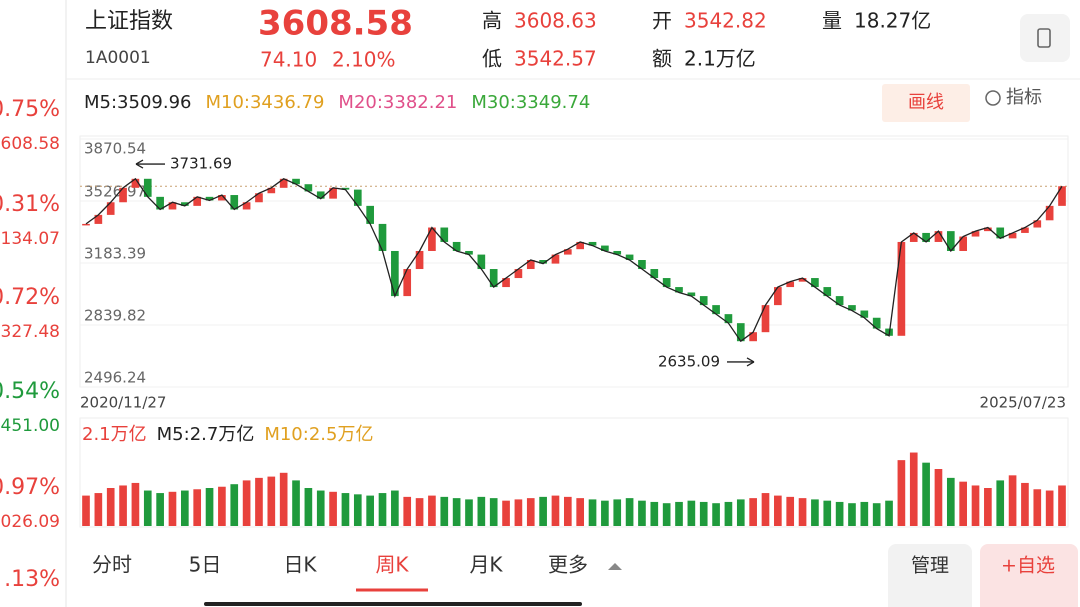 The height and width of the screenshot is (607, 1080). Describe the element at coordinates (288, 60) in the screenshot. I see `change: 74.10` at that location.